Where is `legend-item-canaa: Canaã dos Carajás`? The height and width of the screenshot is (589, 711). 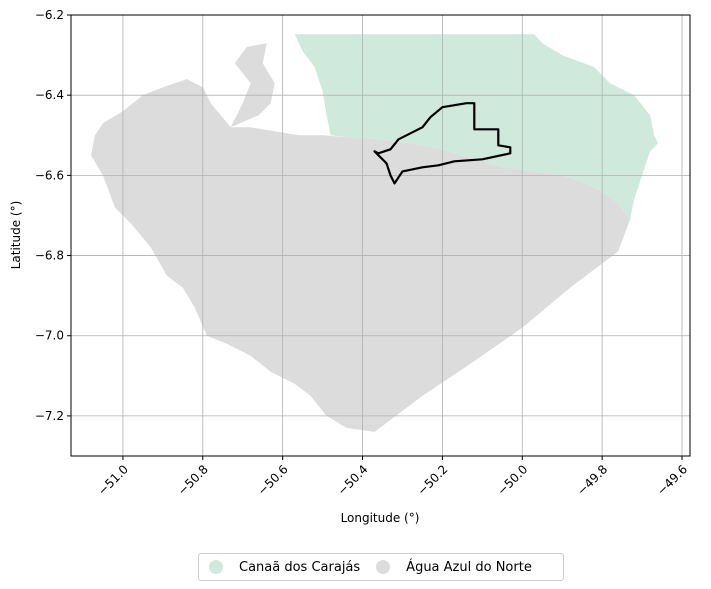
legend-item-canaa: Canaã dos Carajás is located at coordinates (284, 567).